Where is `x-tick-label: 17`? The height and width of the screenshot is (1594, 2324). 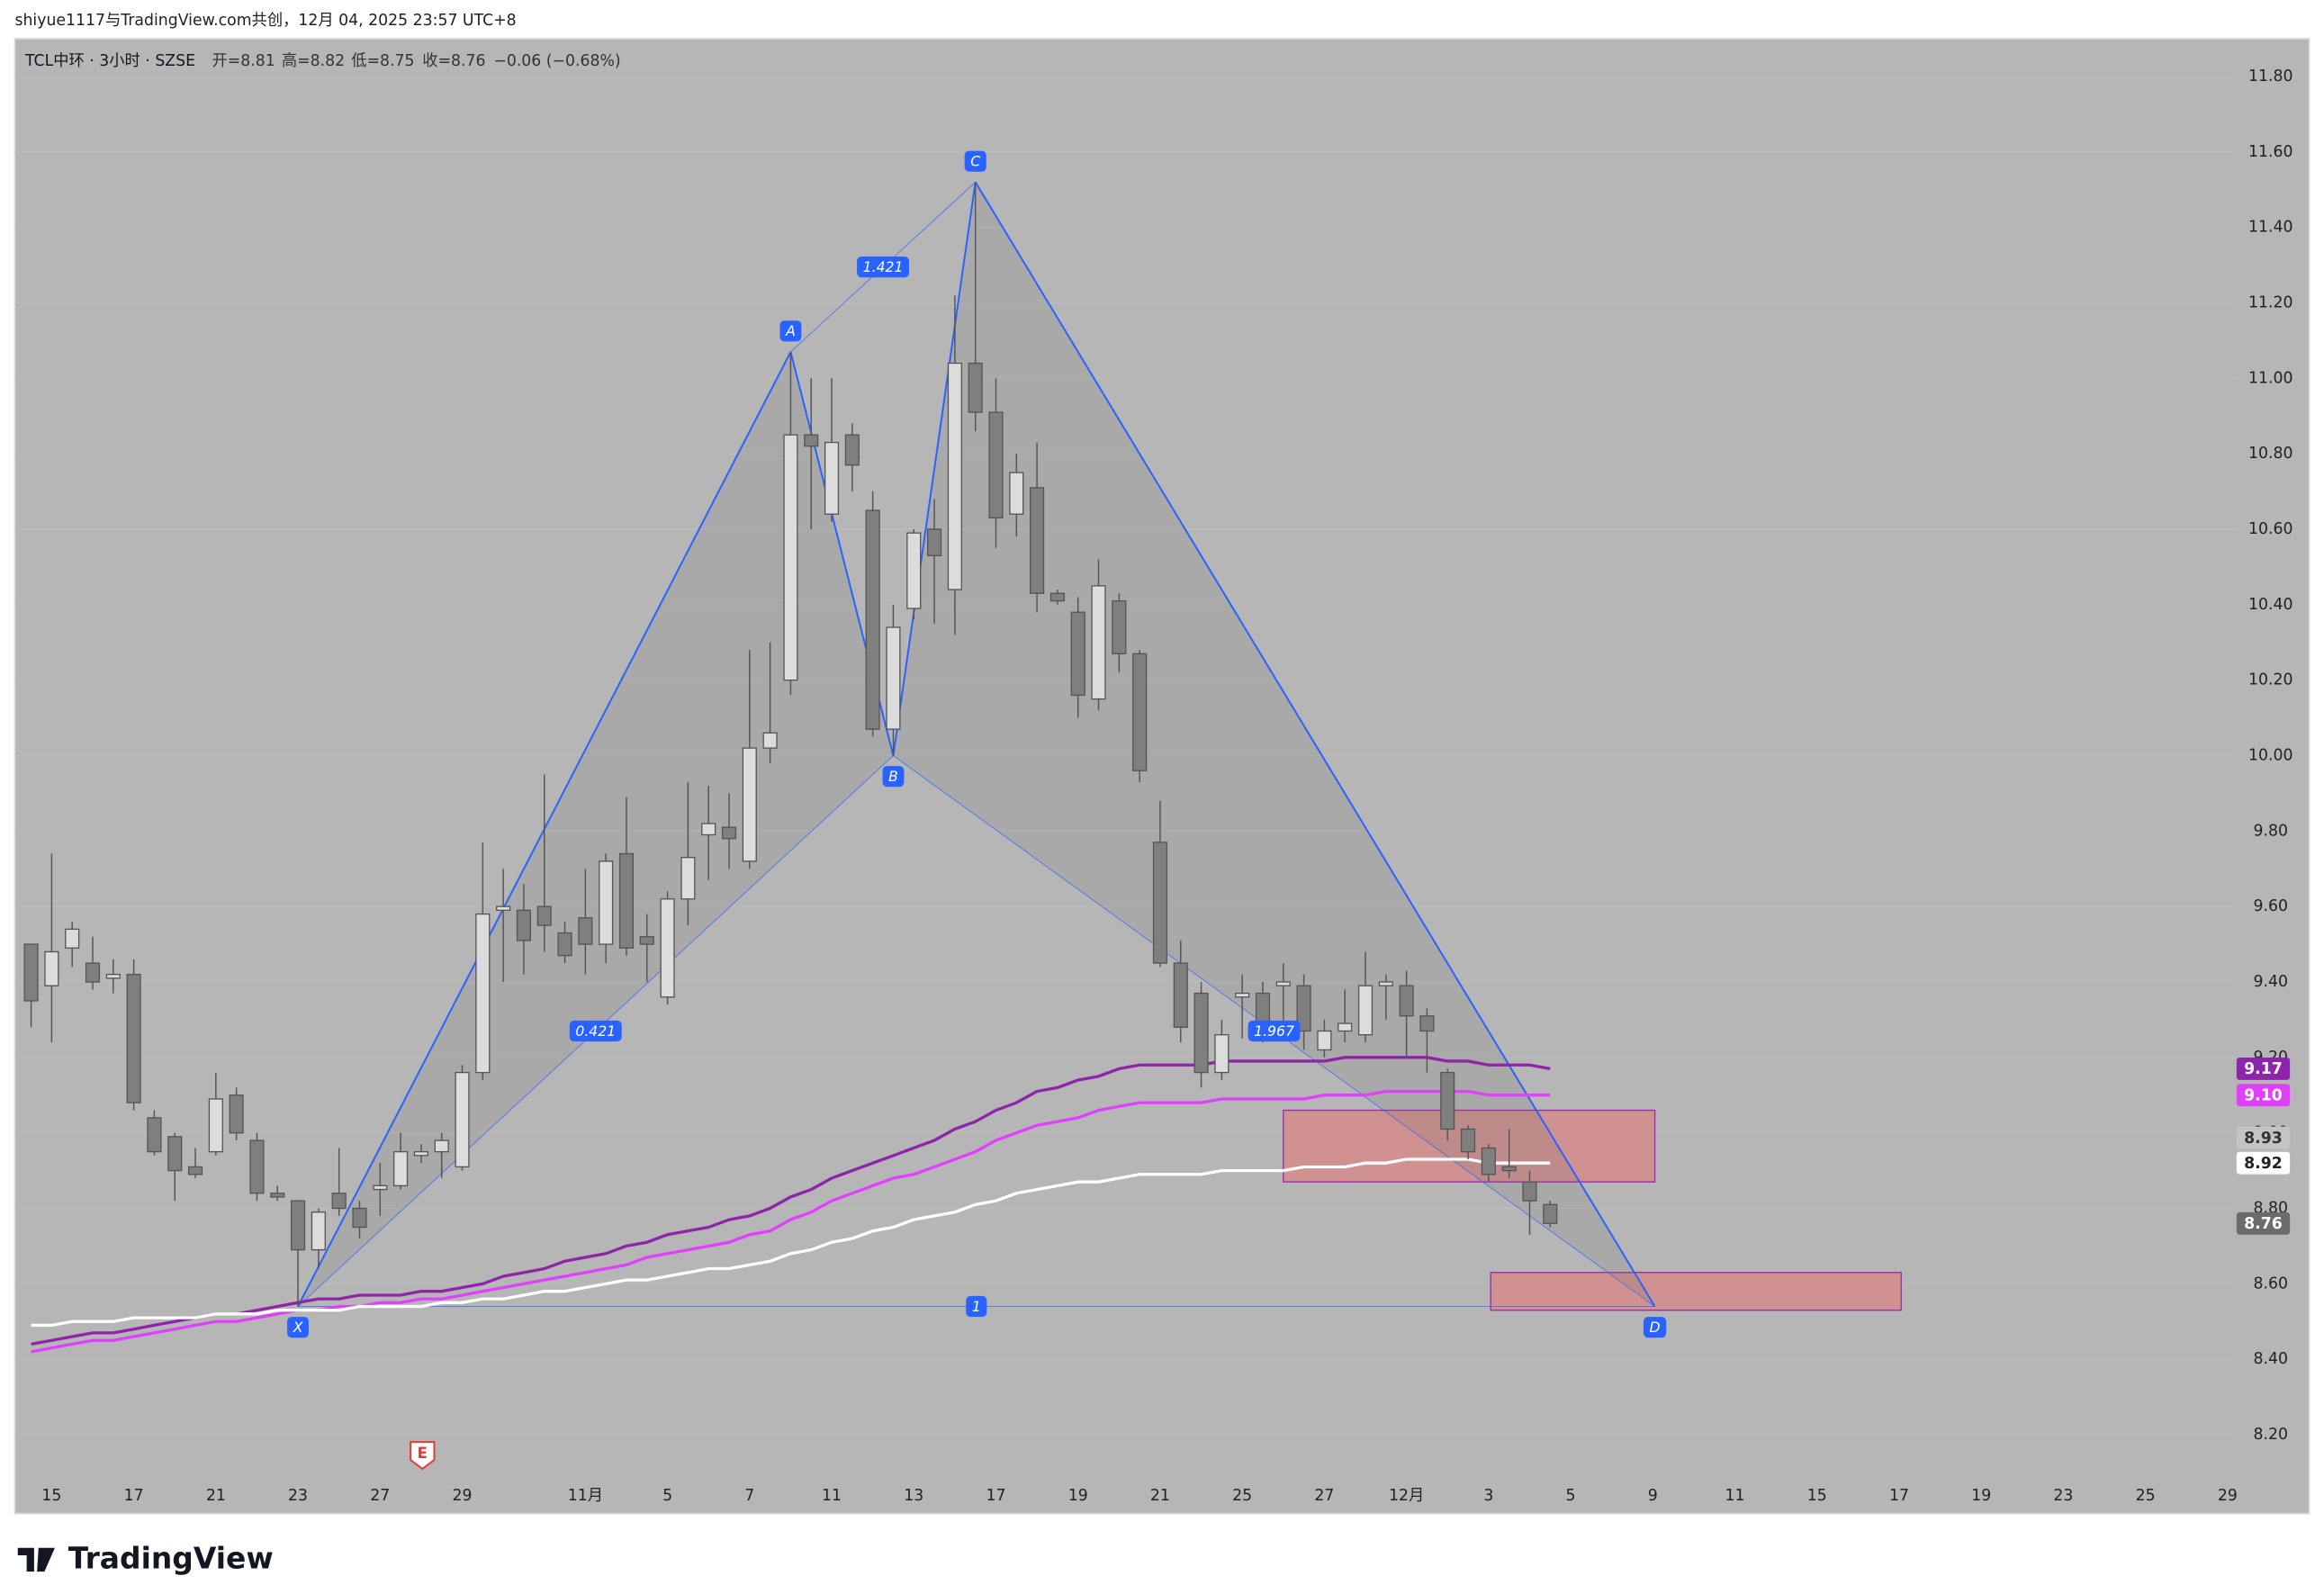 x-tick-label: 17 is located at coordinates (1899, 1496).